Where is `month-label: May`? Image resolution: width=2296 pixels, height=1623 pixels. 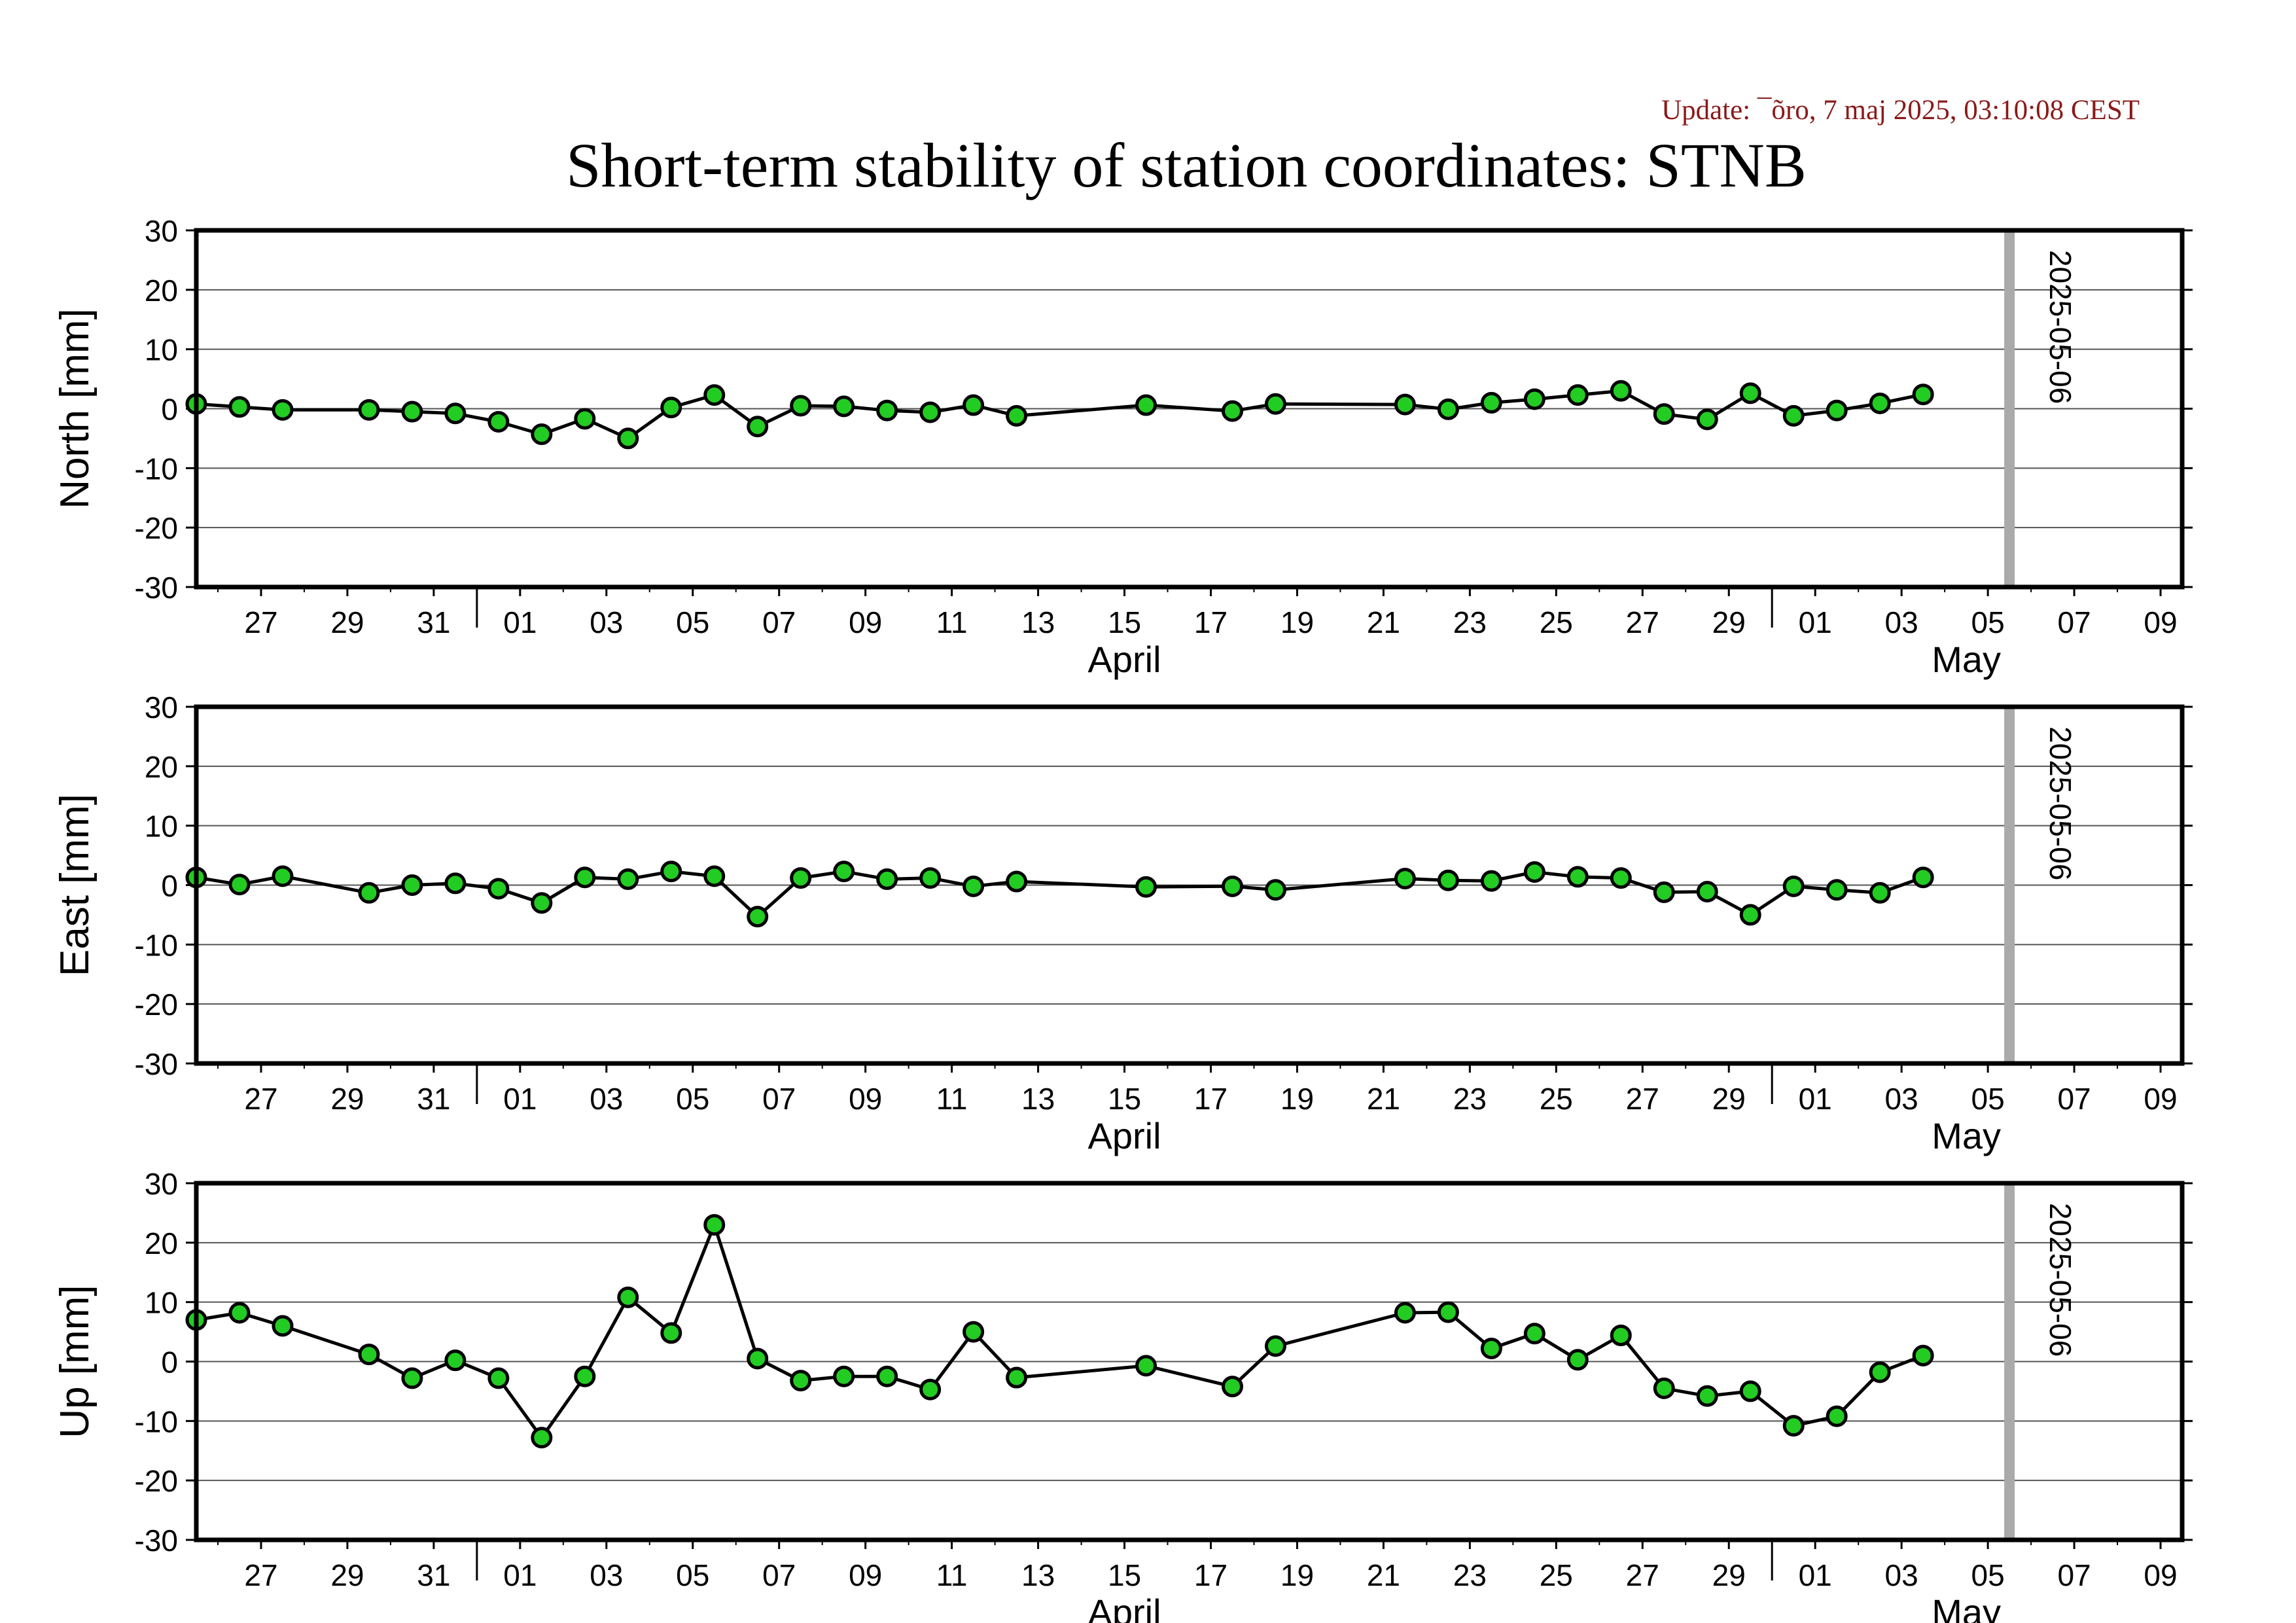
month-label: May is located at coordinates (1967, 659).